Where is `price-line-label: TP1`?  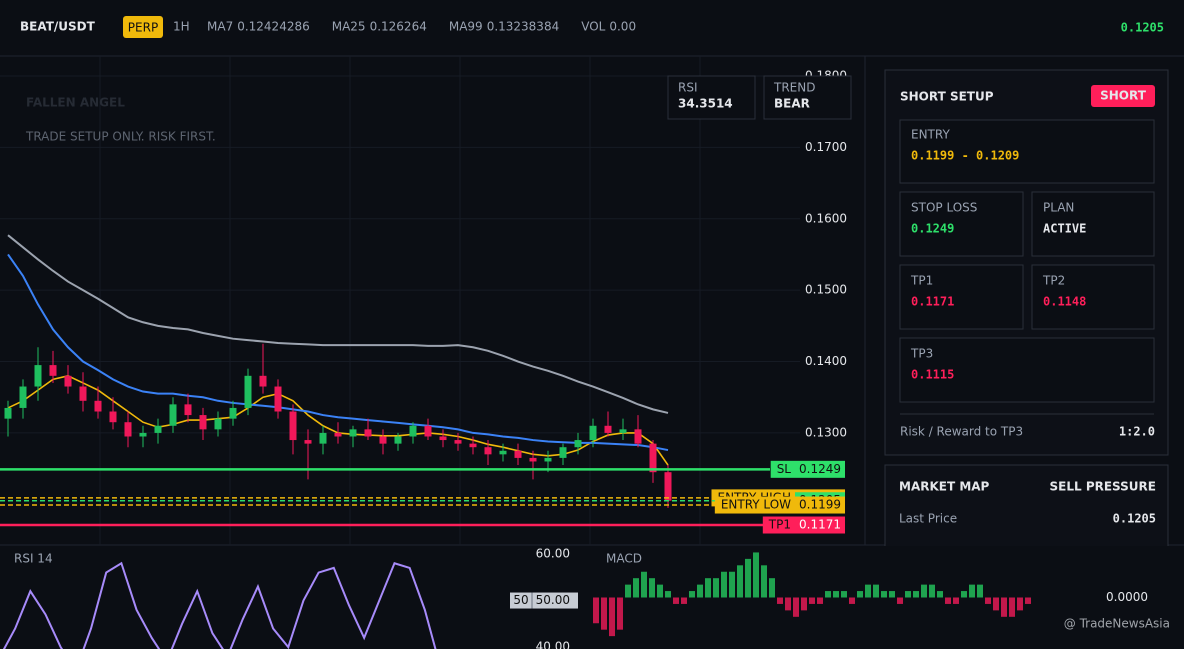 price-line-label: TP1 is located at coordinates (779, 525).